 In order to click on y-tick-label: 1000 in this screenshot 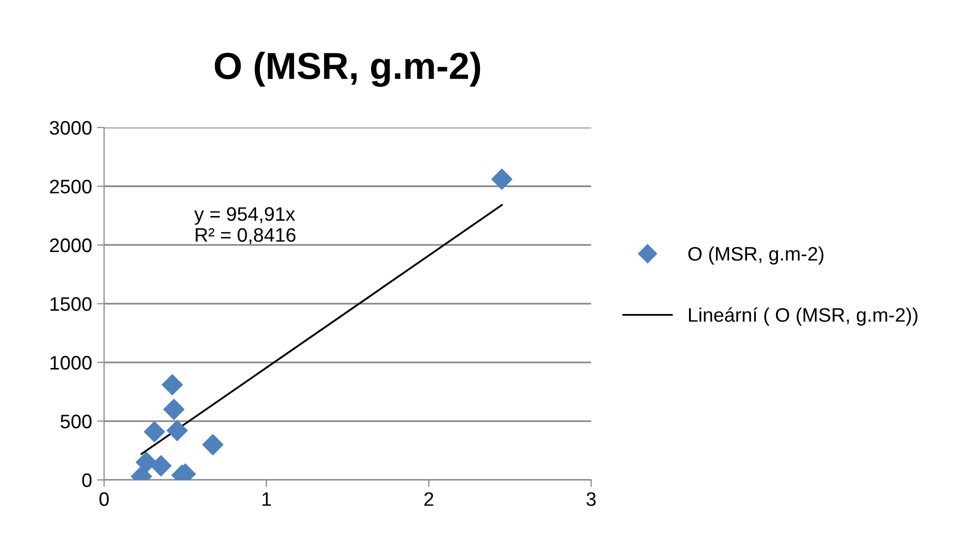, I will do `click(71, 363)`.